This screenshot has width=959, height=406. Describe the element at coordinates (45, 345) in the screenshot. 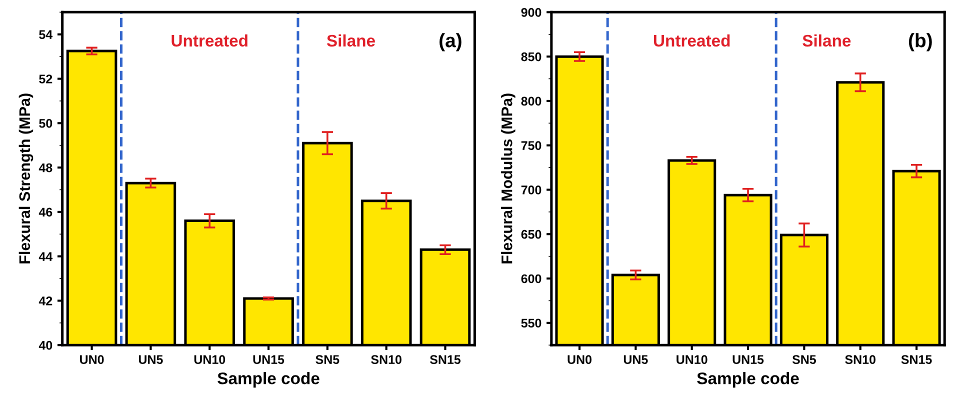

I see `y-tick-label: 40` at that location.